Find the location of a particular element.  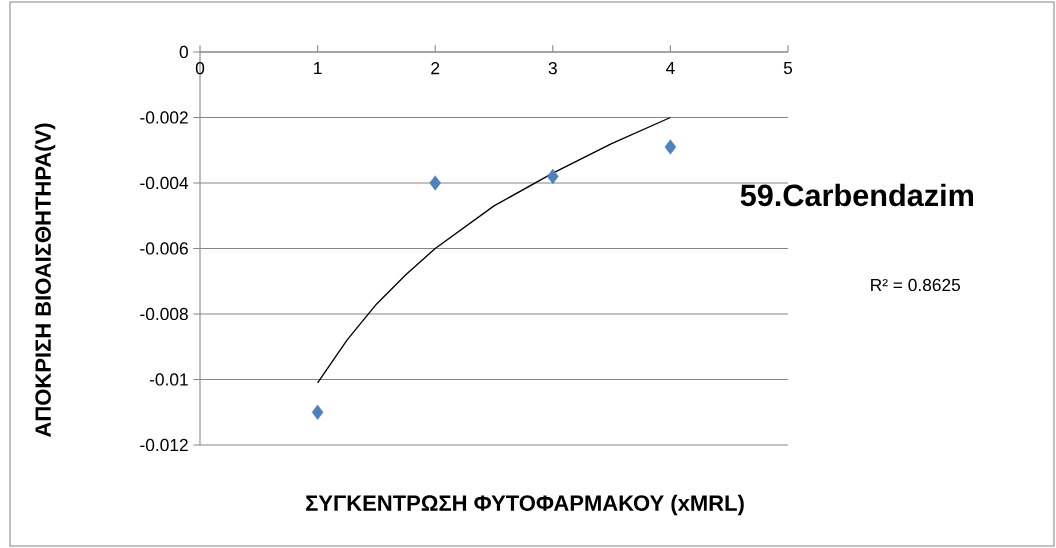

text: 59.Carbendazim is located at coordinates (856, 195).